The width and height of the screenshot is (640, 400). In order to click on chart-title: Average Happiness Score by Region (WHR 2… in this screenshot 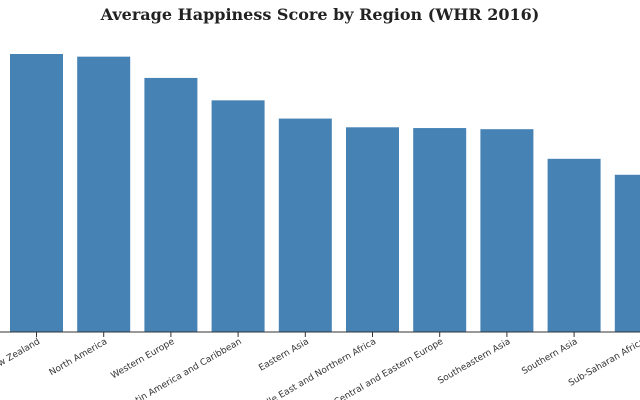, I will do `click(320, 14)`.